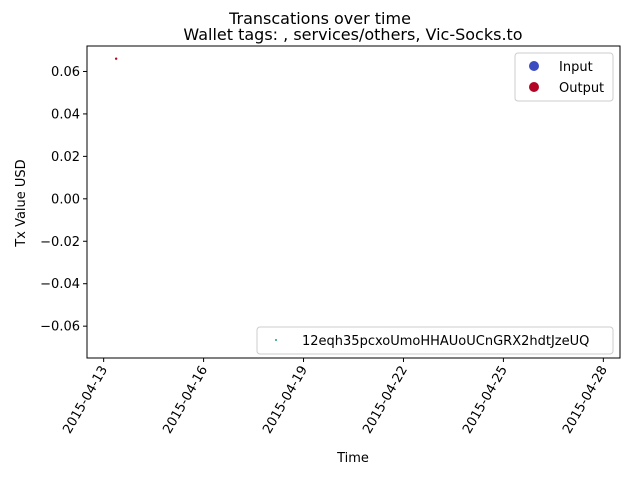 The width and height of the screenshot is (640, 480). Describe the element at coordinates (585, 400) in the screenshot. I see `x-tick-label: 2015-04-28` at that location.